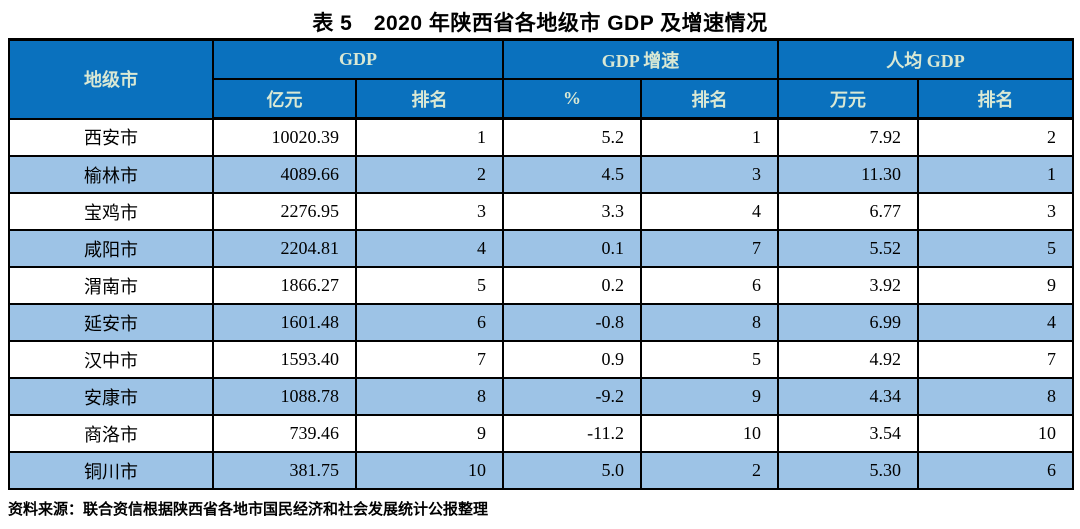  What do you see at coordinates (709, 137) in the screenshot?
I see `cell-growth-rank: 1` at bounding box center [709, 137].